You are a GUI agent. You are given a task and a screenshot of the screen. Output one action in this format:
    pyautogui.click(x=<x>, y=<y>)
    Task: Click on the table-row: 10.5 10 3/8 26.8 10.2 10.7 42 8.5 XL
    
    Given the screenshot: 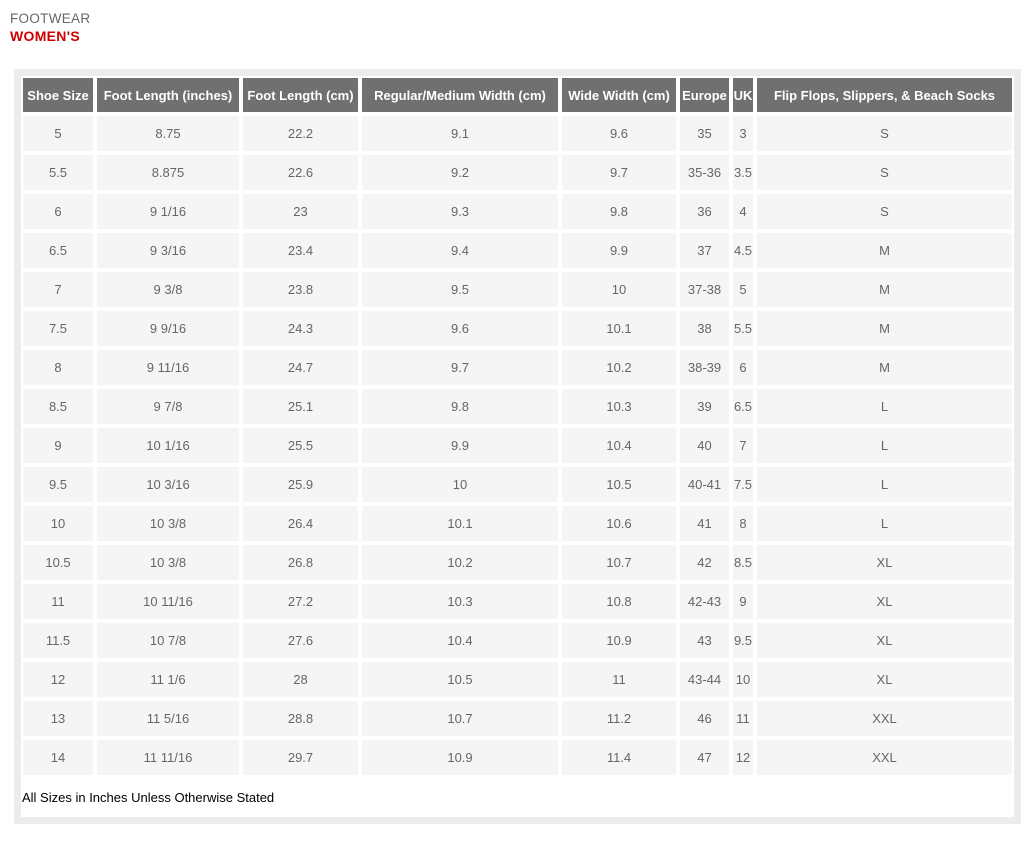 What is the action you would take?
    pyautogui.click(x=517, y=562)
    